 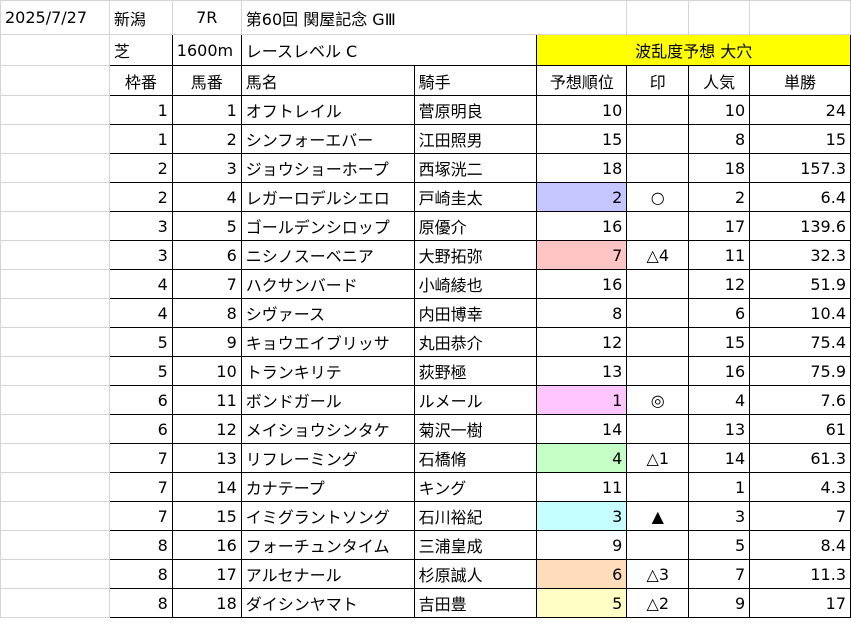 What do you see at coordinates (800, 429) in the screenshot?
I see `cell-win-odds: 61` at bounding box center [800, 429].